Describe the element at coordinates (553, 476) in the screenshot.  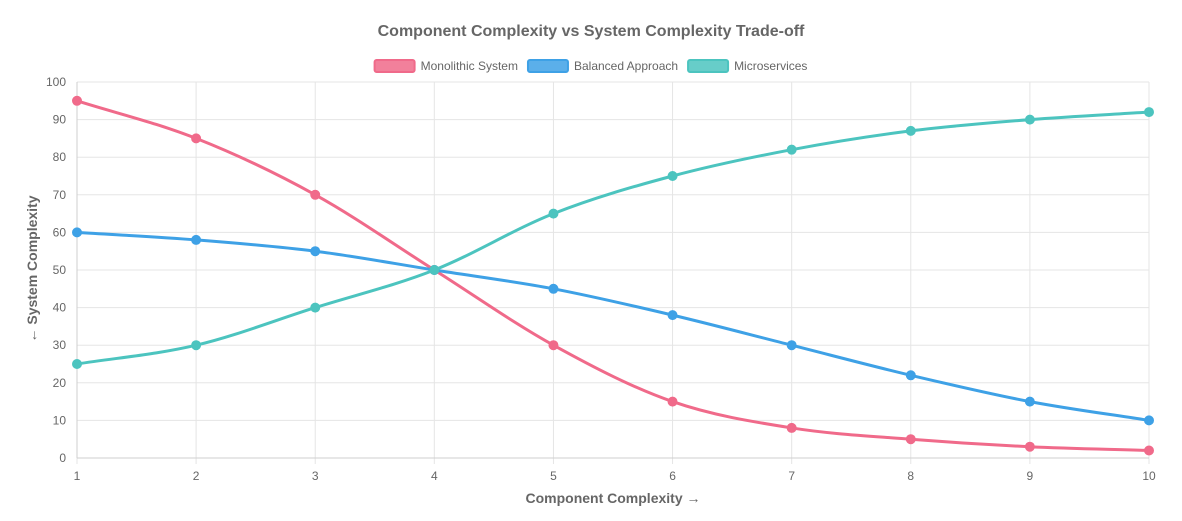
I see `x-tick-label: 5` at that location.